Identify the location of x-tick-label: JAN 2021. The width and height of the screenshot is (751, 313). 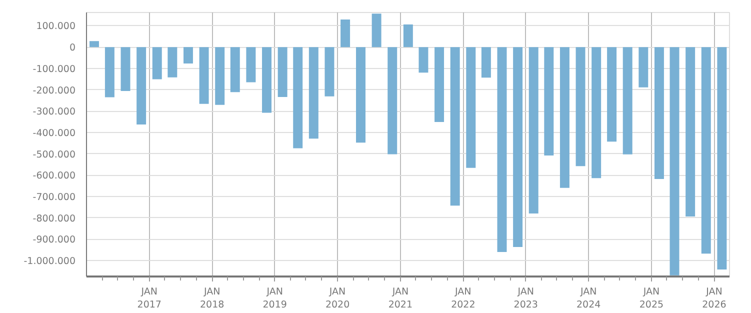
(400, 298).